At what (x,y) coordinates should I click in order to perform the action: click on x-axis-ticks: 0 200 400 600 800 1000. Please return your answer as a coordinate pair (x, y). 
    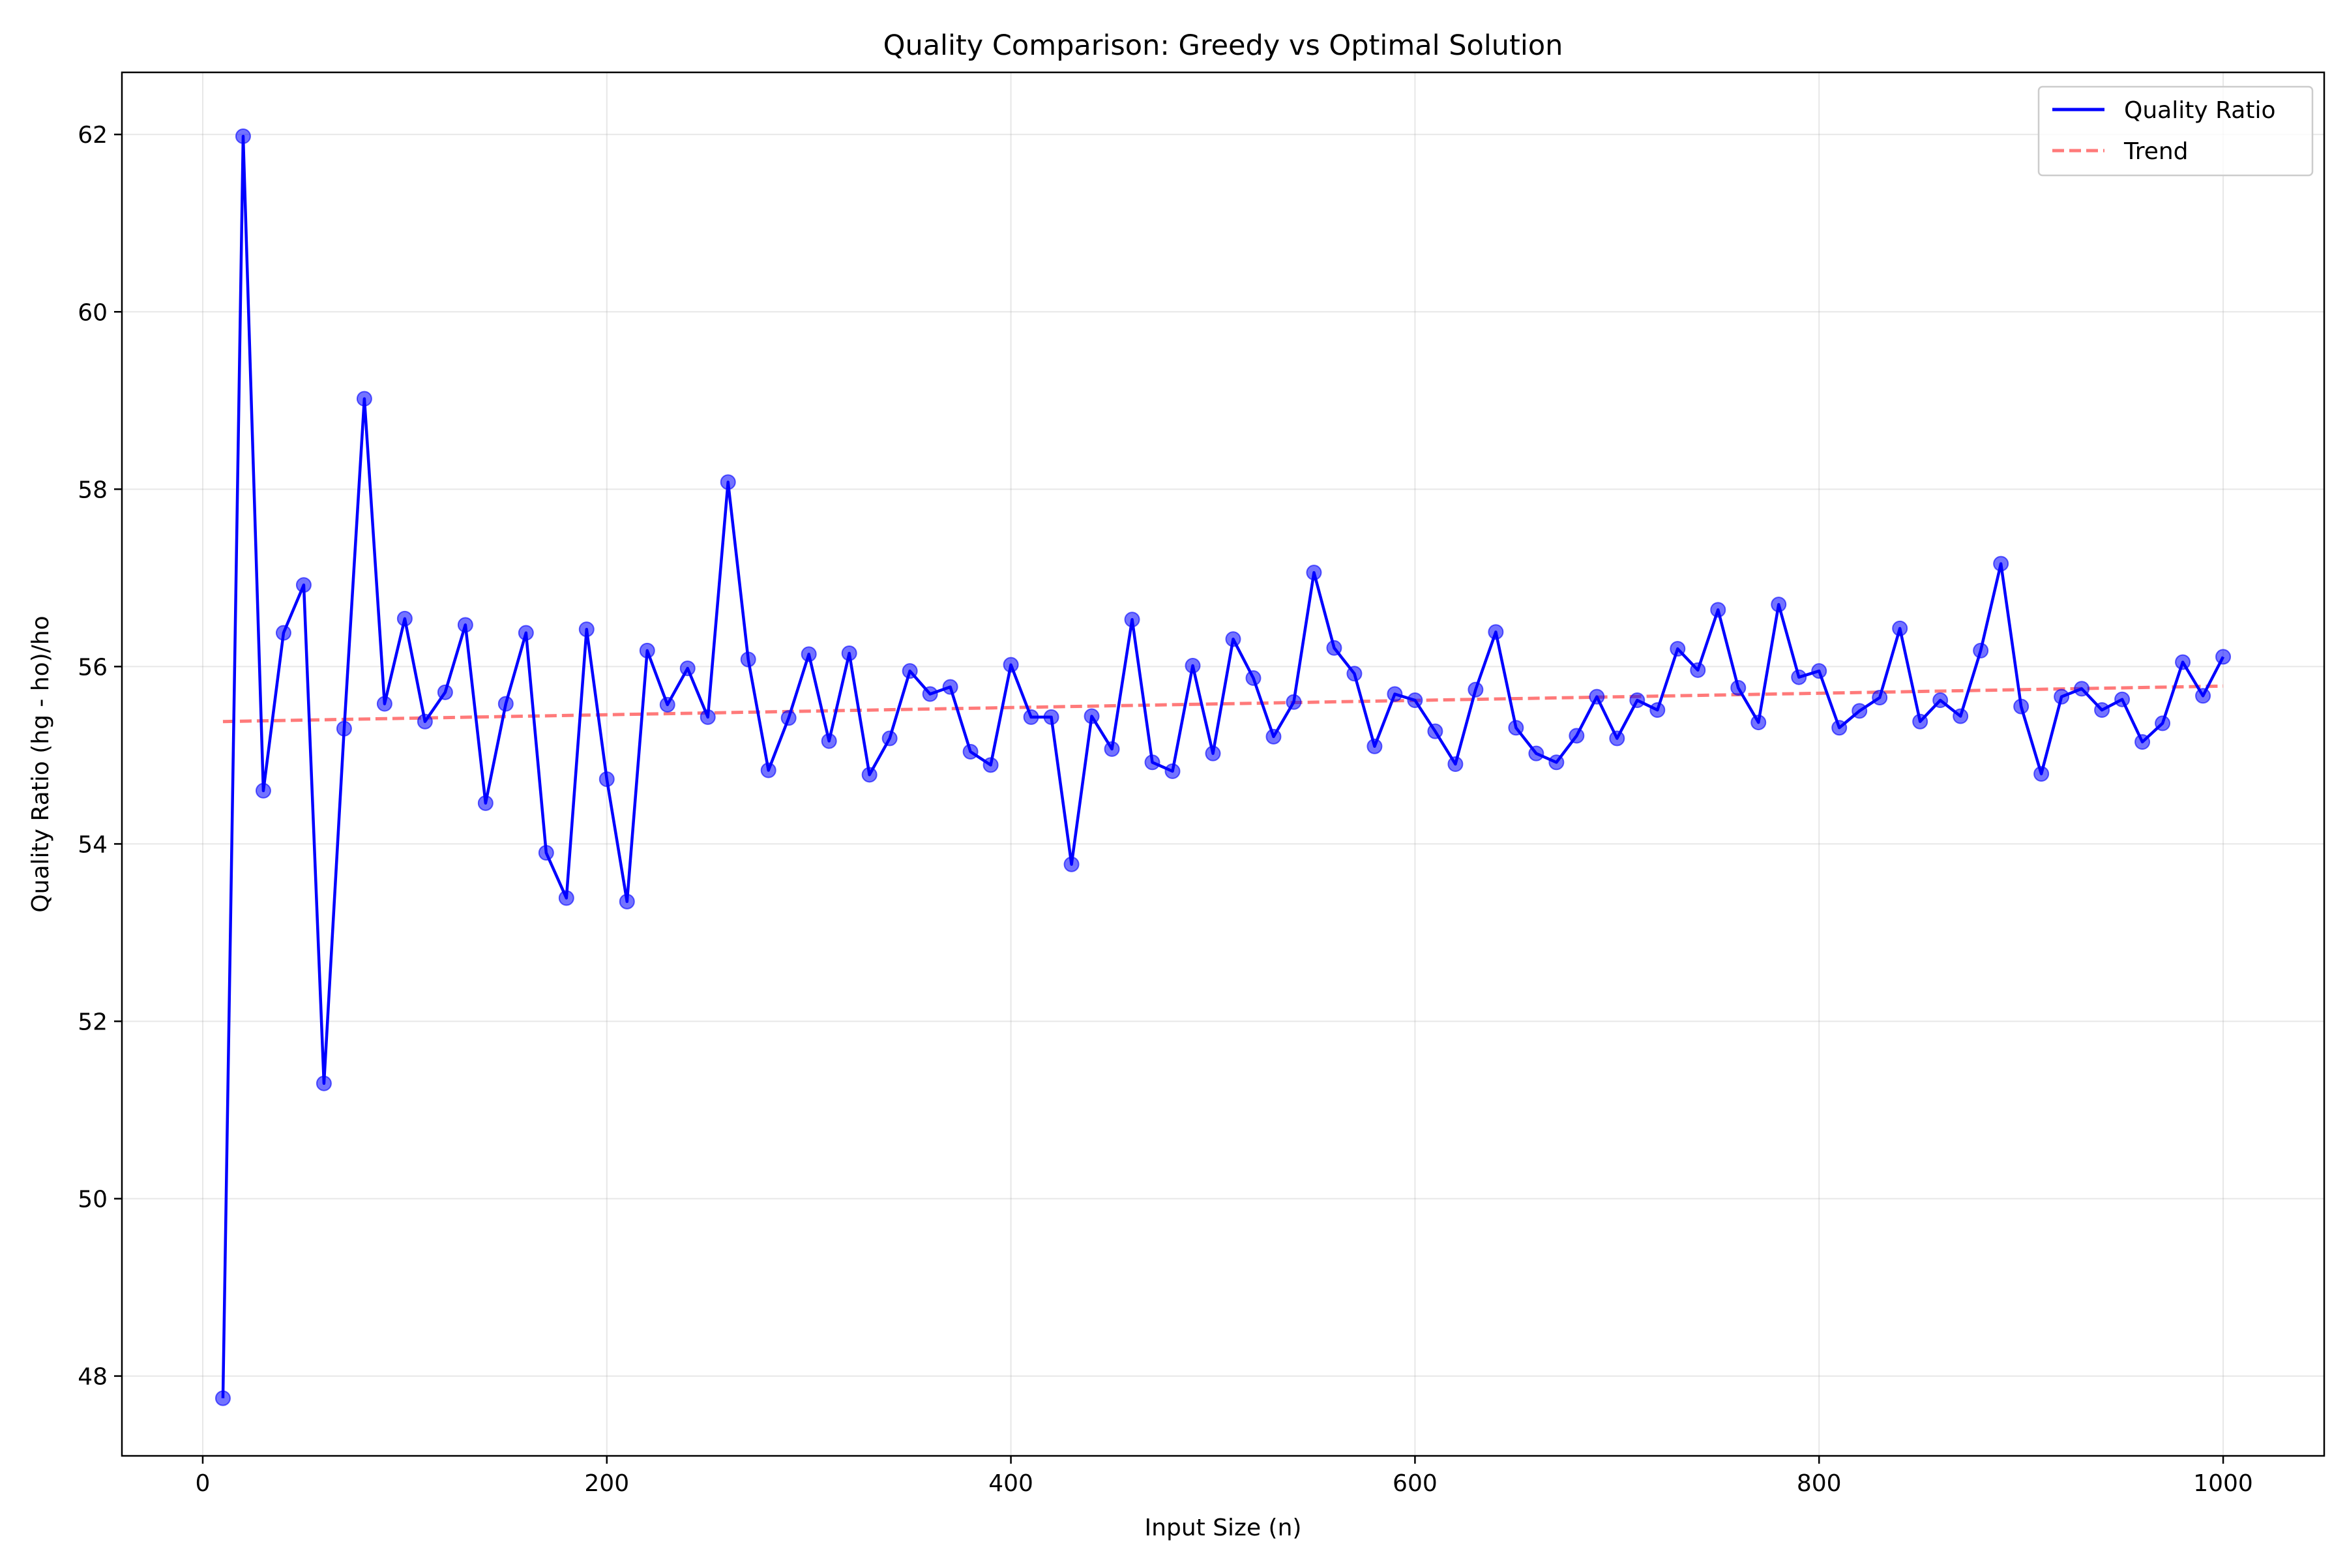
    Looking at the image, I should click on (1224, 1476).